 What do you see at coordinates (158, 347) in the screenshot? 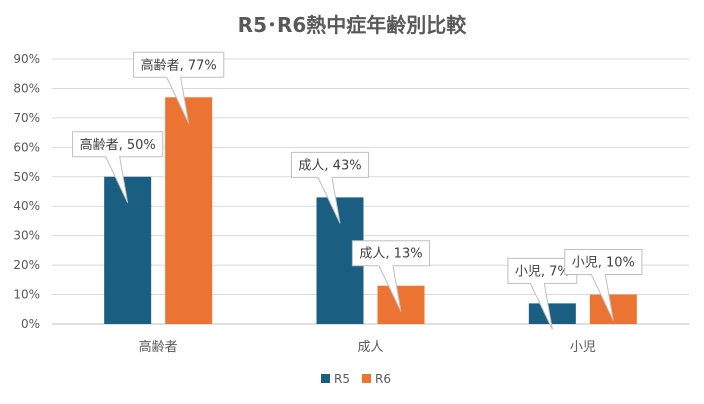
I see `x-category-label: 高齢者` at bounding box center [158, 347].